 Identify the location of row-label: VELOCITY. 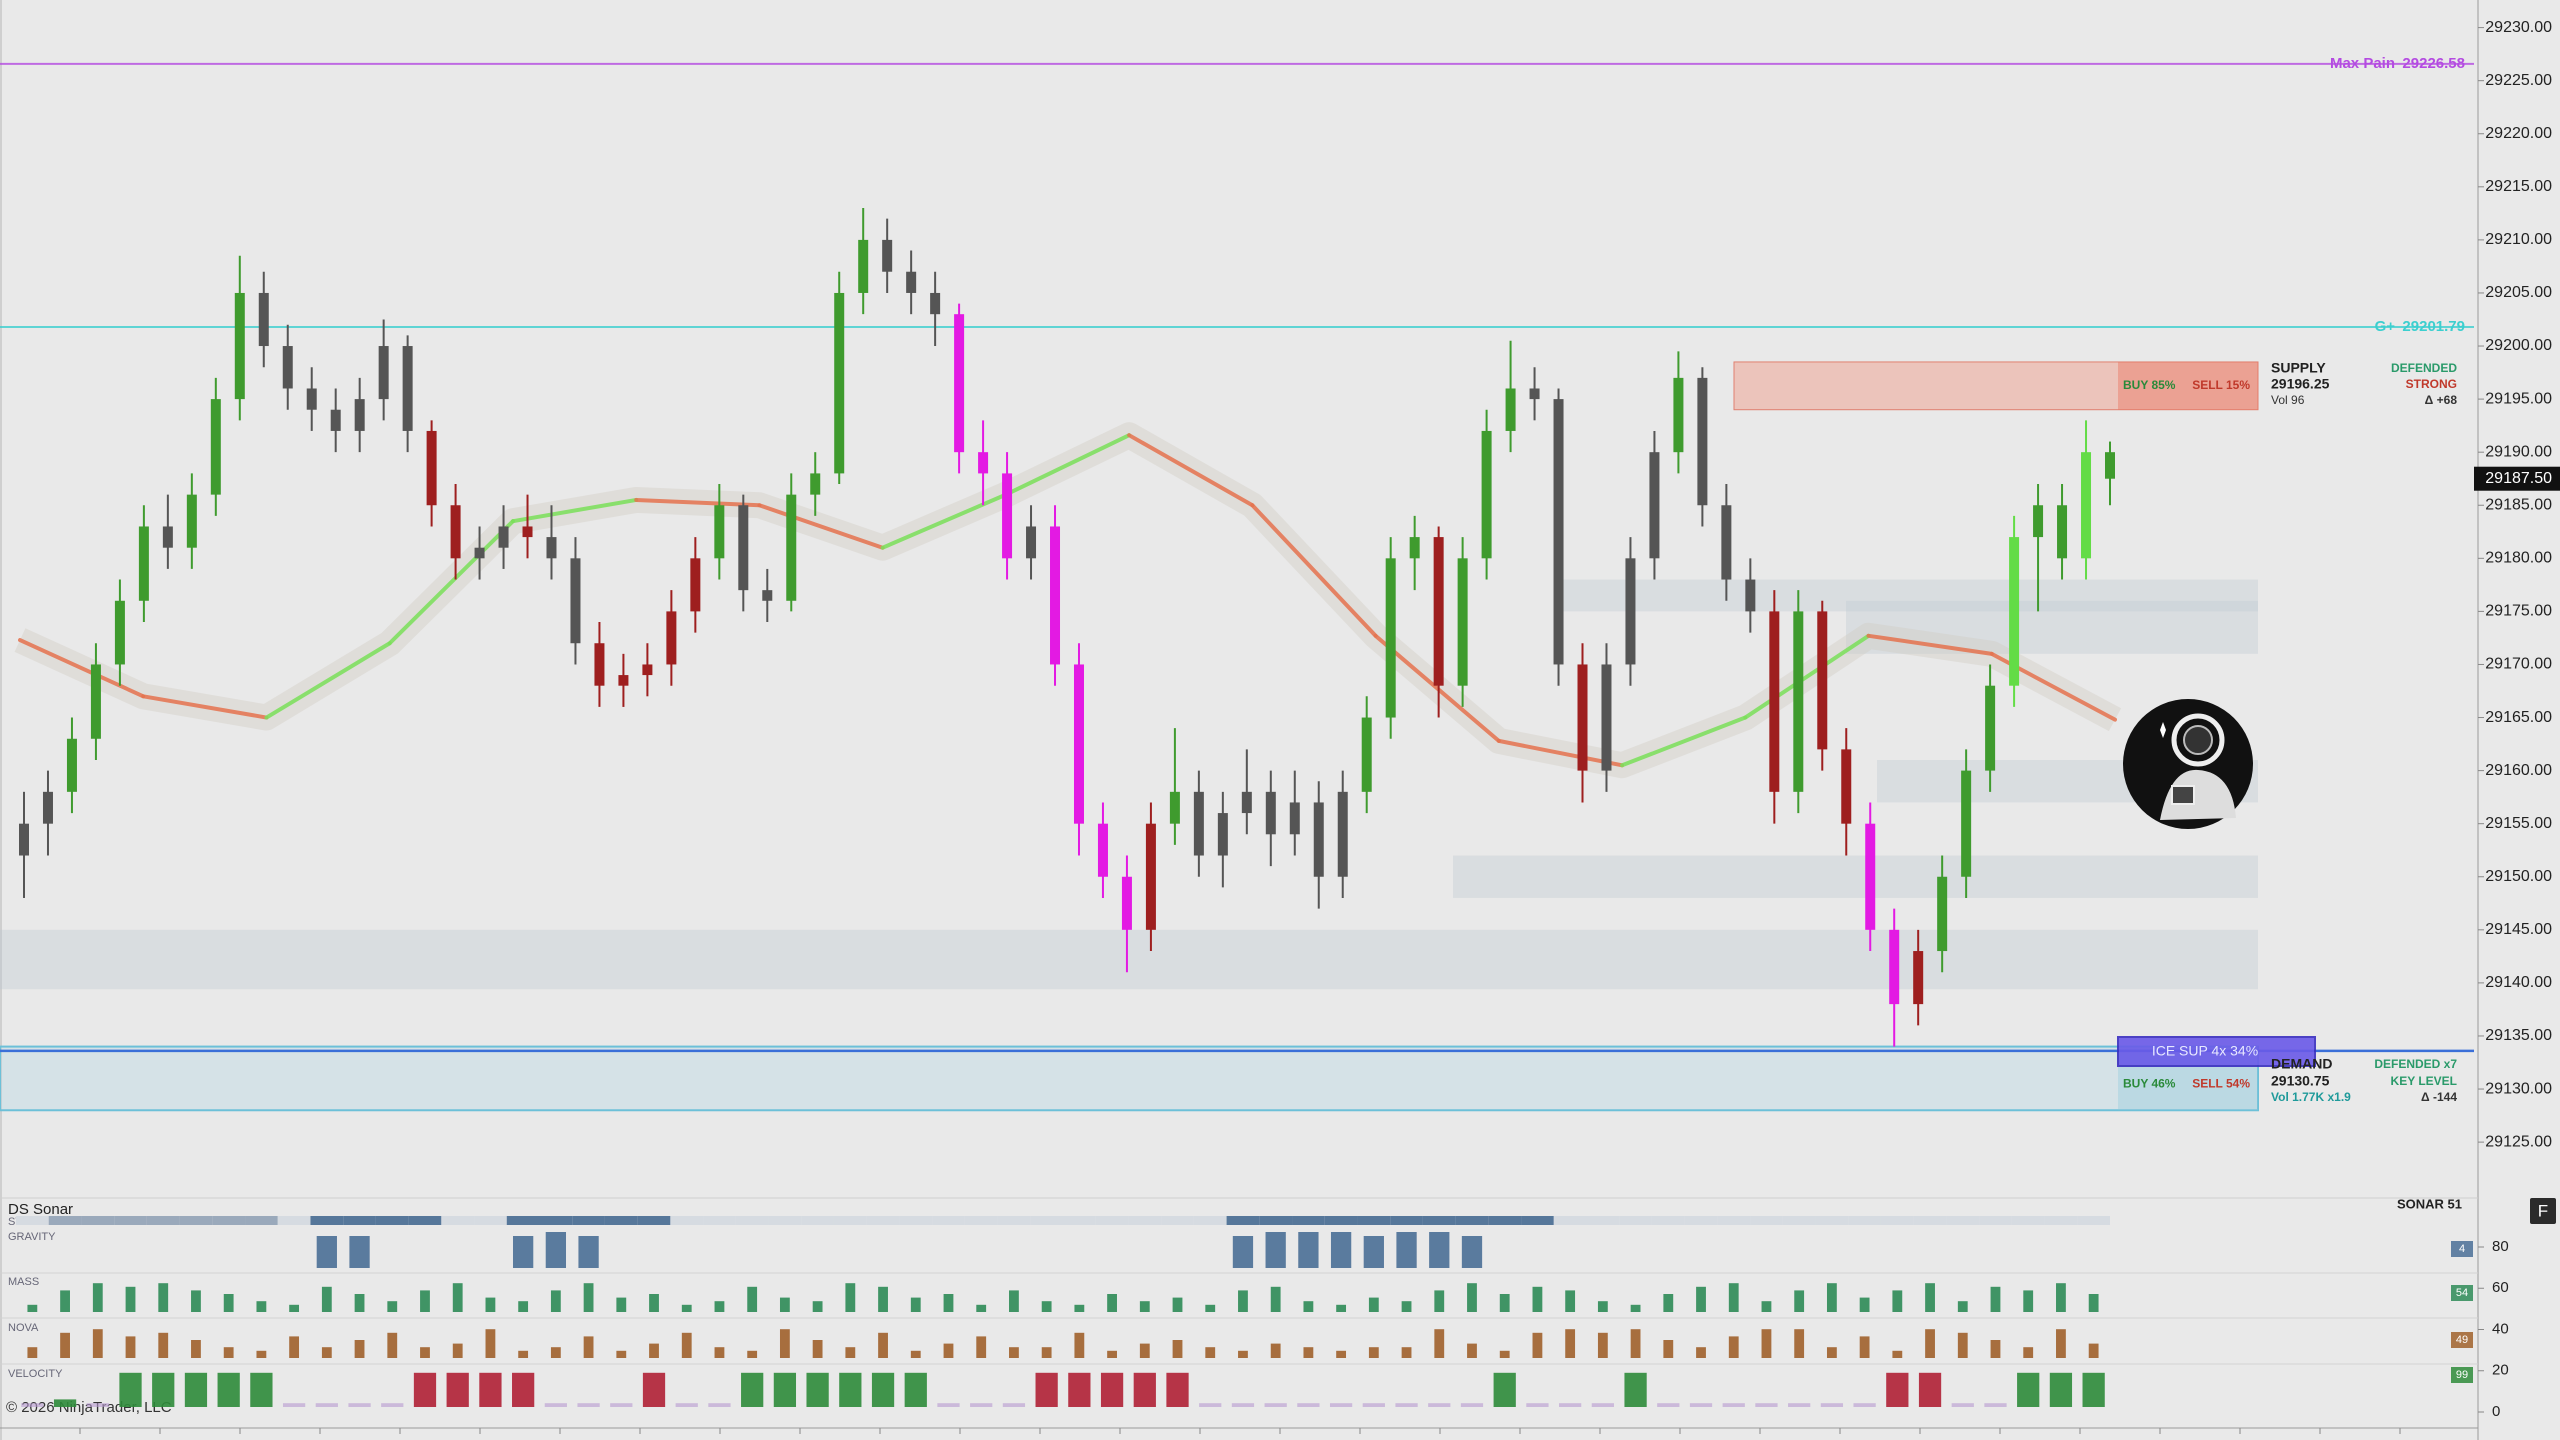
(35, 1374).